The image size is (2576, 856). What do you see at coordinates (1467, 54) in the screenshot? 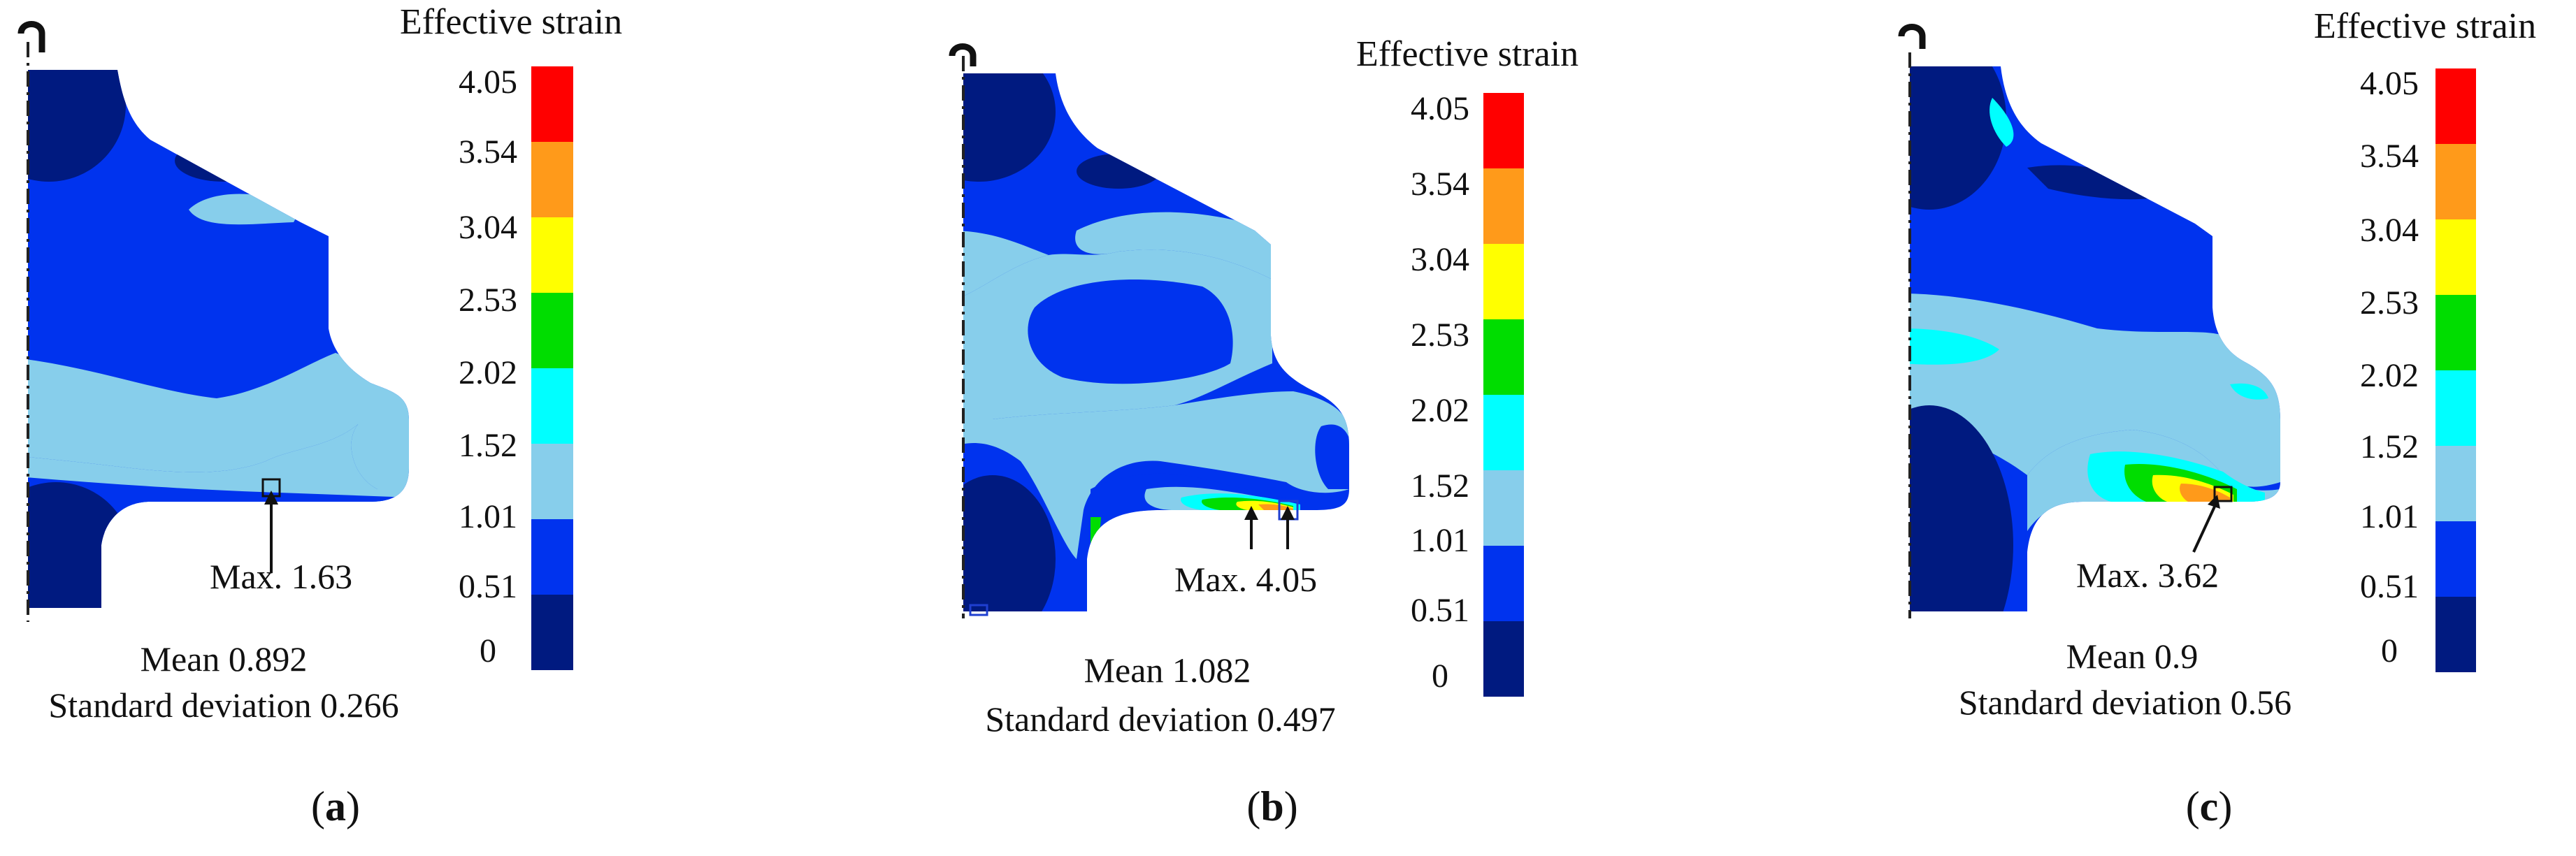
I see `colorbar-title-b: Effective strain` at bounding box center [1467, 54].